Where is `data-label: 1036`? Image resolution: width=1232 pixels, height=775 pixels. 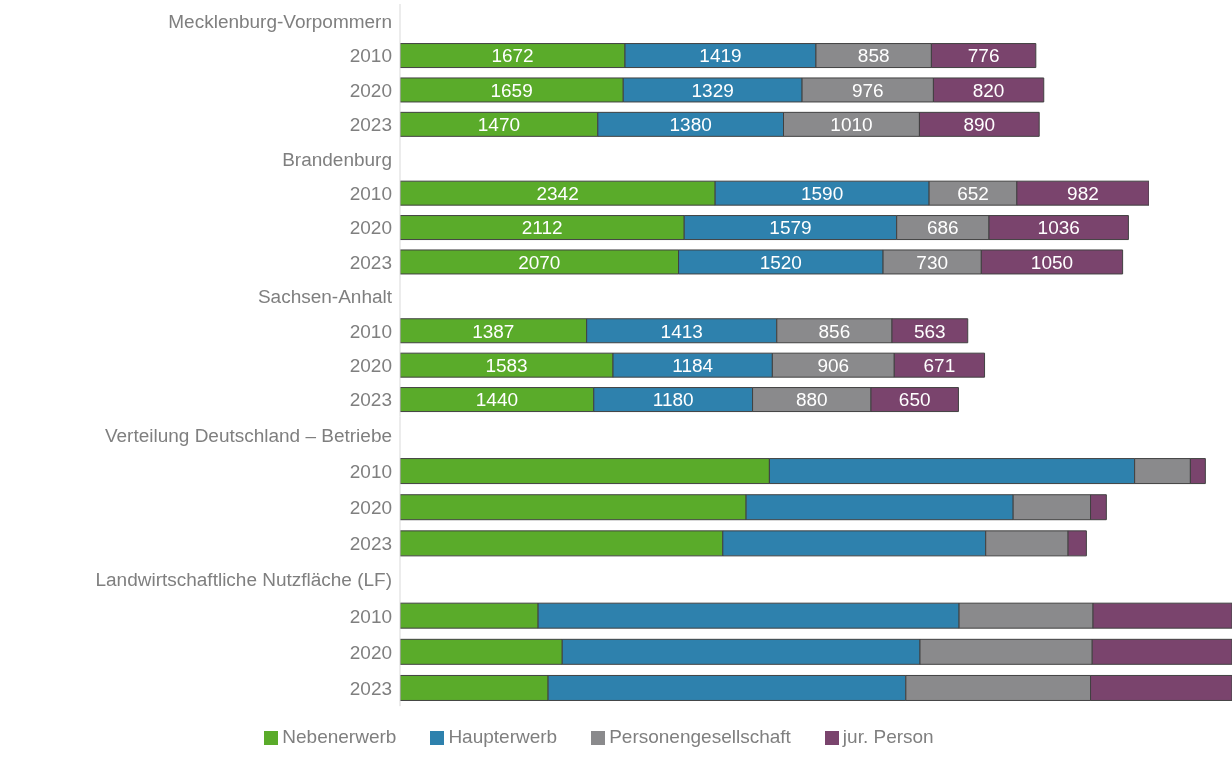 data-label: 1036 is located at coordinates (1058, 228).